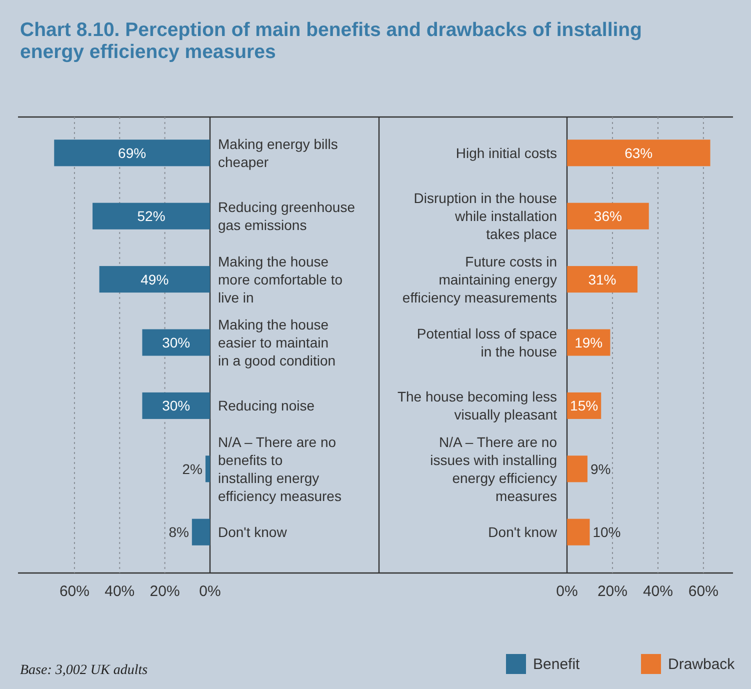 The height and width of the screenshot is (689, 751). I want to click on y-tick-label: N/A – There are no benefits to installing energy efficiency measures, so click(280, 469).